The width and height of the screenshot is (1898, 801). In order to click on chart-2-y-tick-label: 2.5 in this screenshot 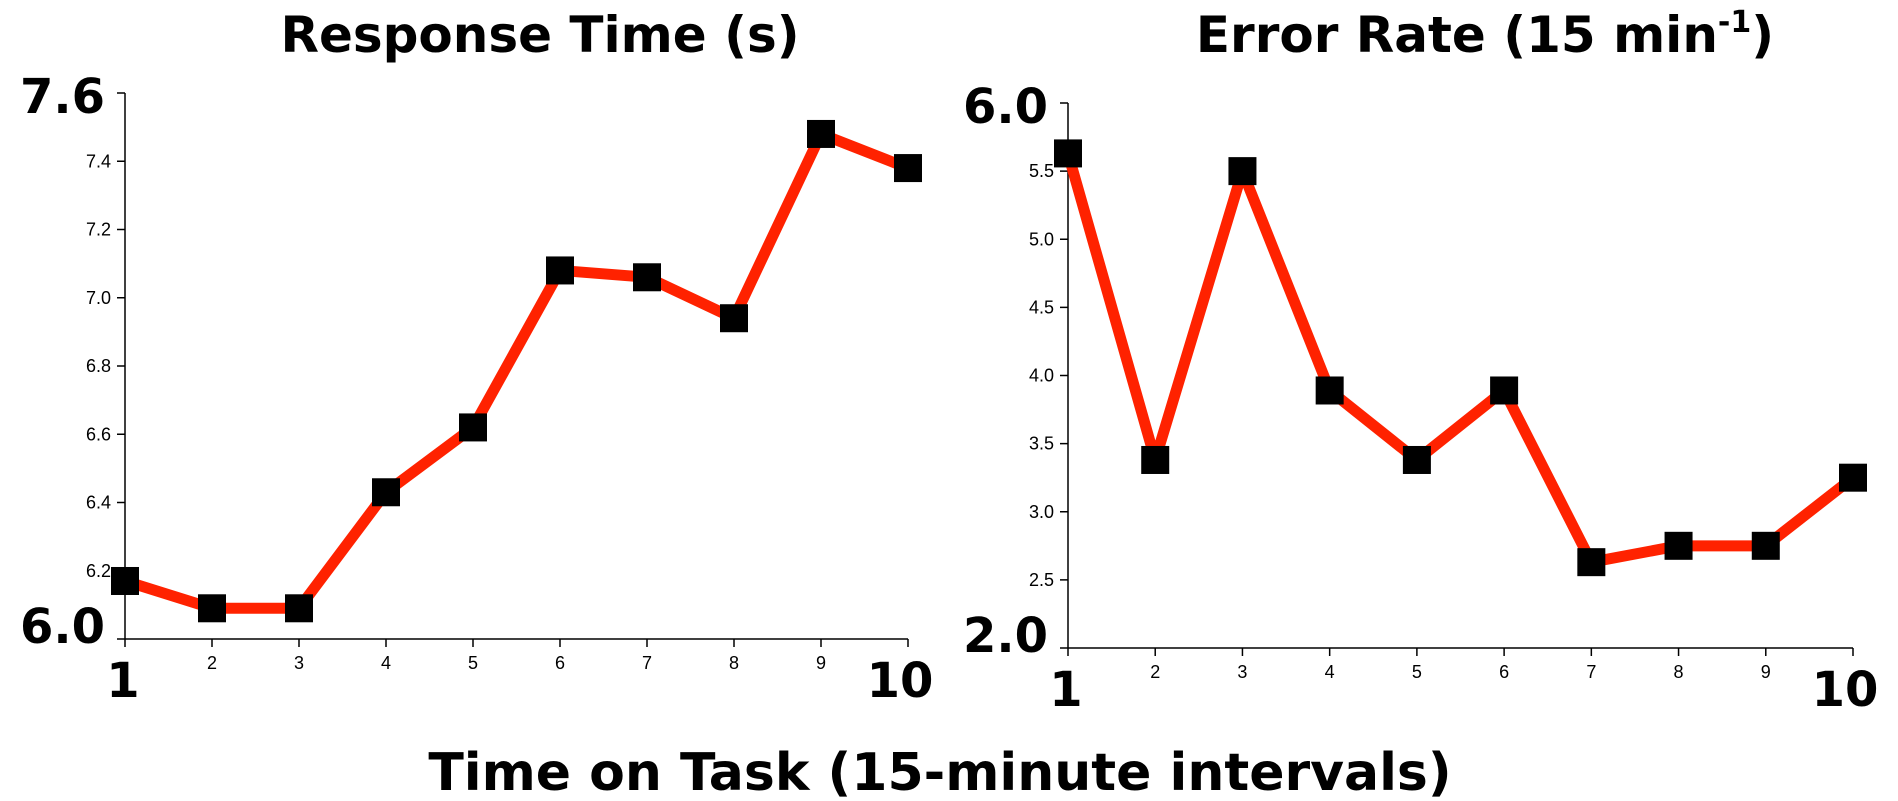, I will do `click(1041, 580)`.